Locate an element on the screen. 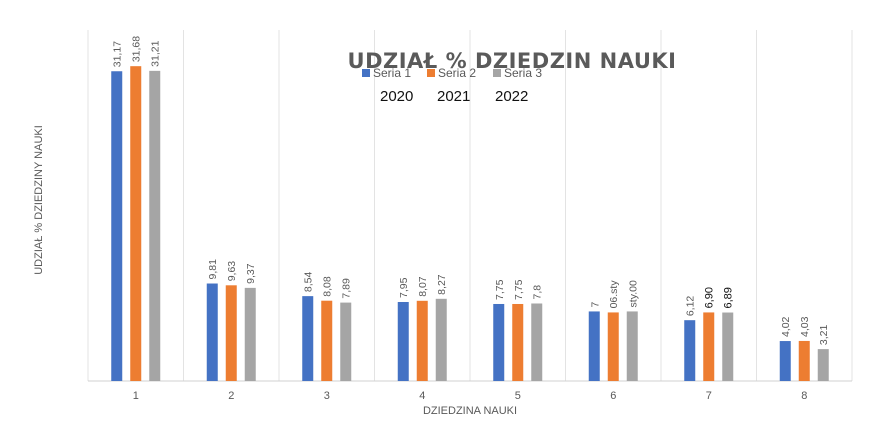  x-axis-label: DZIEDZINA NAUKI is located at coordinates (470, 411).